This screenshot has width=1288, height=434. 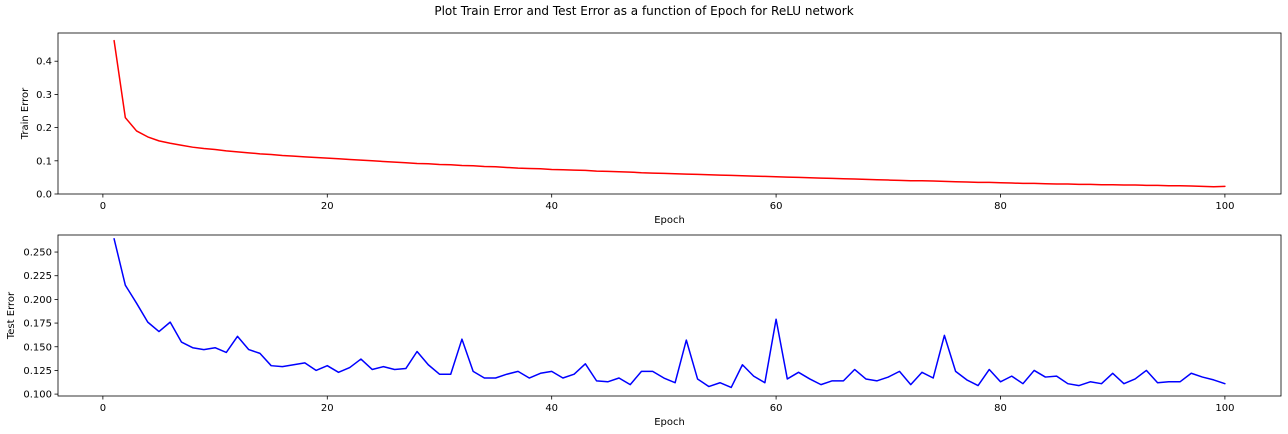 I want to click on test-y-tick-label: 0.100, so click(x=37, y=395).